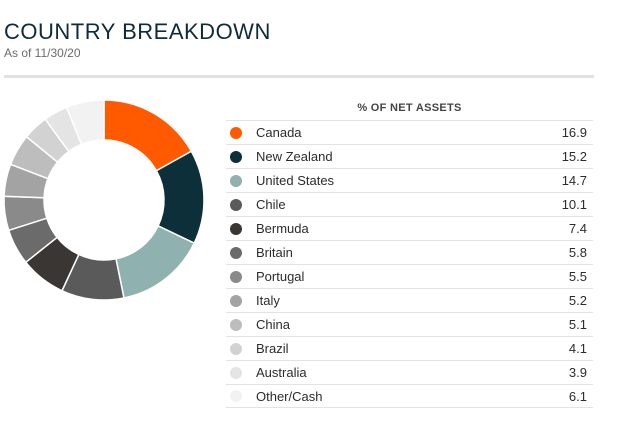 This screenshot has height=426, width=623. What do you see at coordinates (409, 396) in the screenshot?
I see `table-row: Other/Cash 6.1` at bounding box center [409, 396].